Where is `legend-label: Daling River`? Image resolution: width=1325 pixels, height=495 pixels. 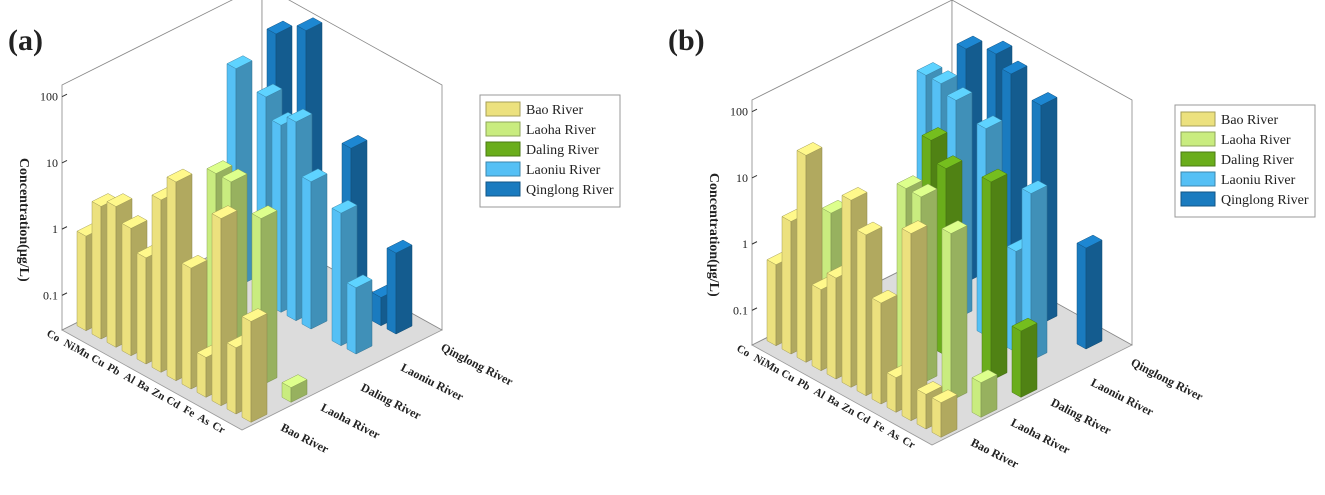 legend-label: Daling River is located at coordinates (562, 150).